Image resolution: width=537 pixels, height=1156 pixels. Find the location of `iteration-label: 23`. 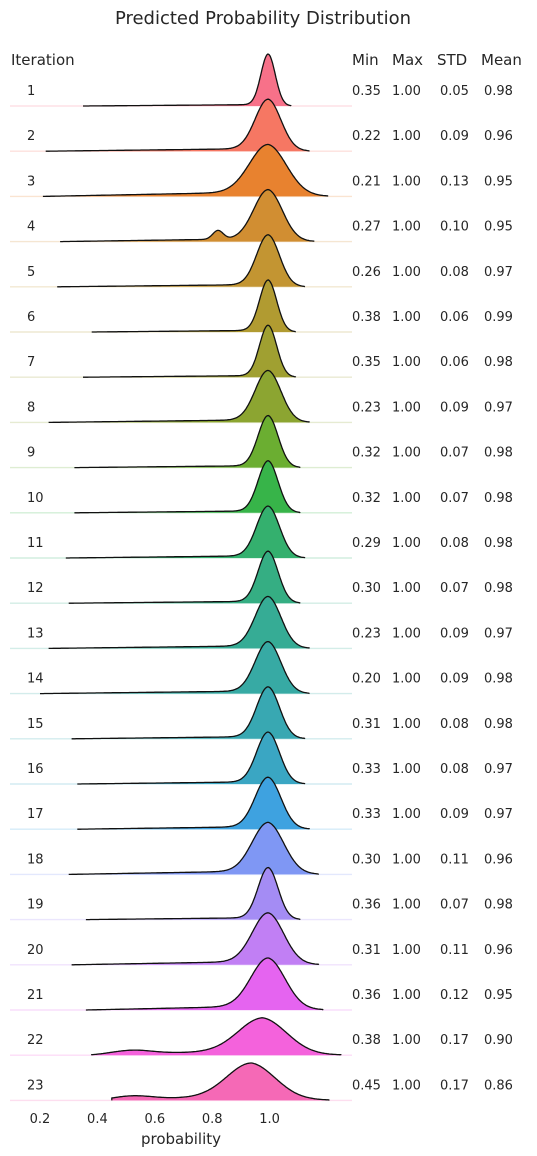

iteration-label: 23 is located at coordinates (35, 1085).